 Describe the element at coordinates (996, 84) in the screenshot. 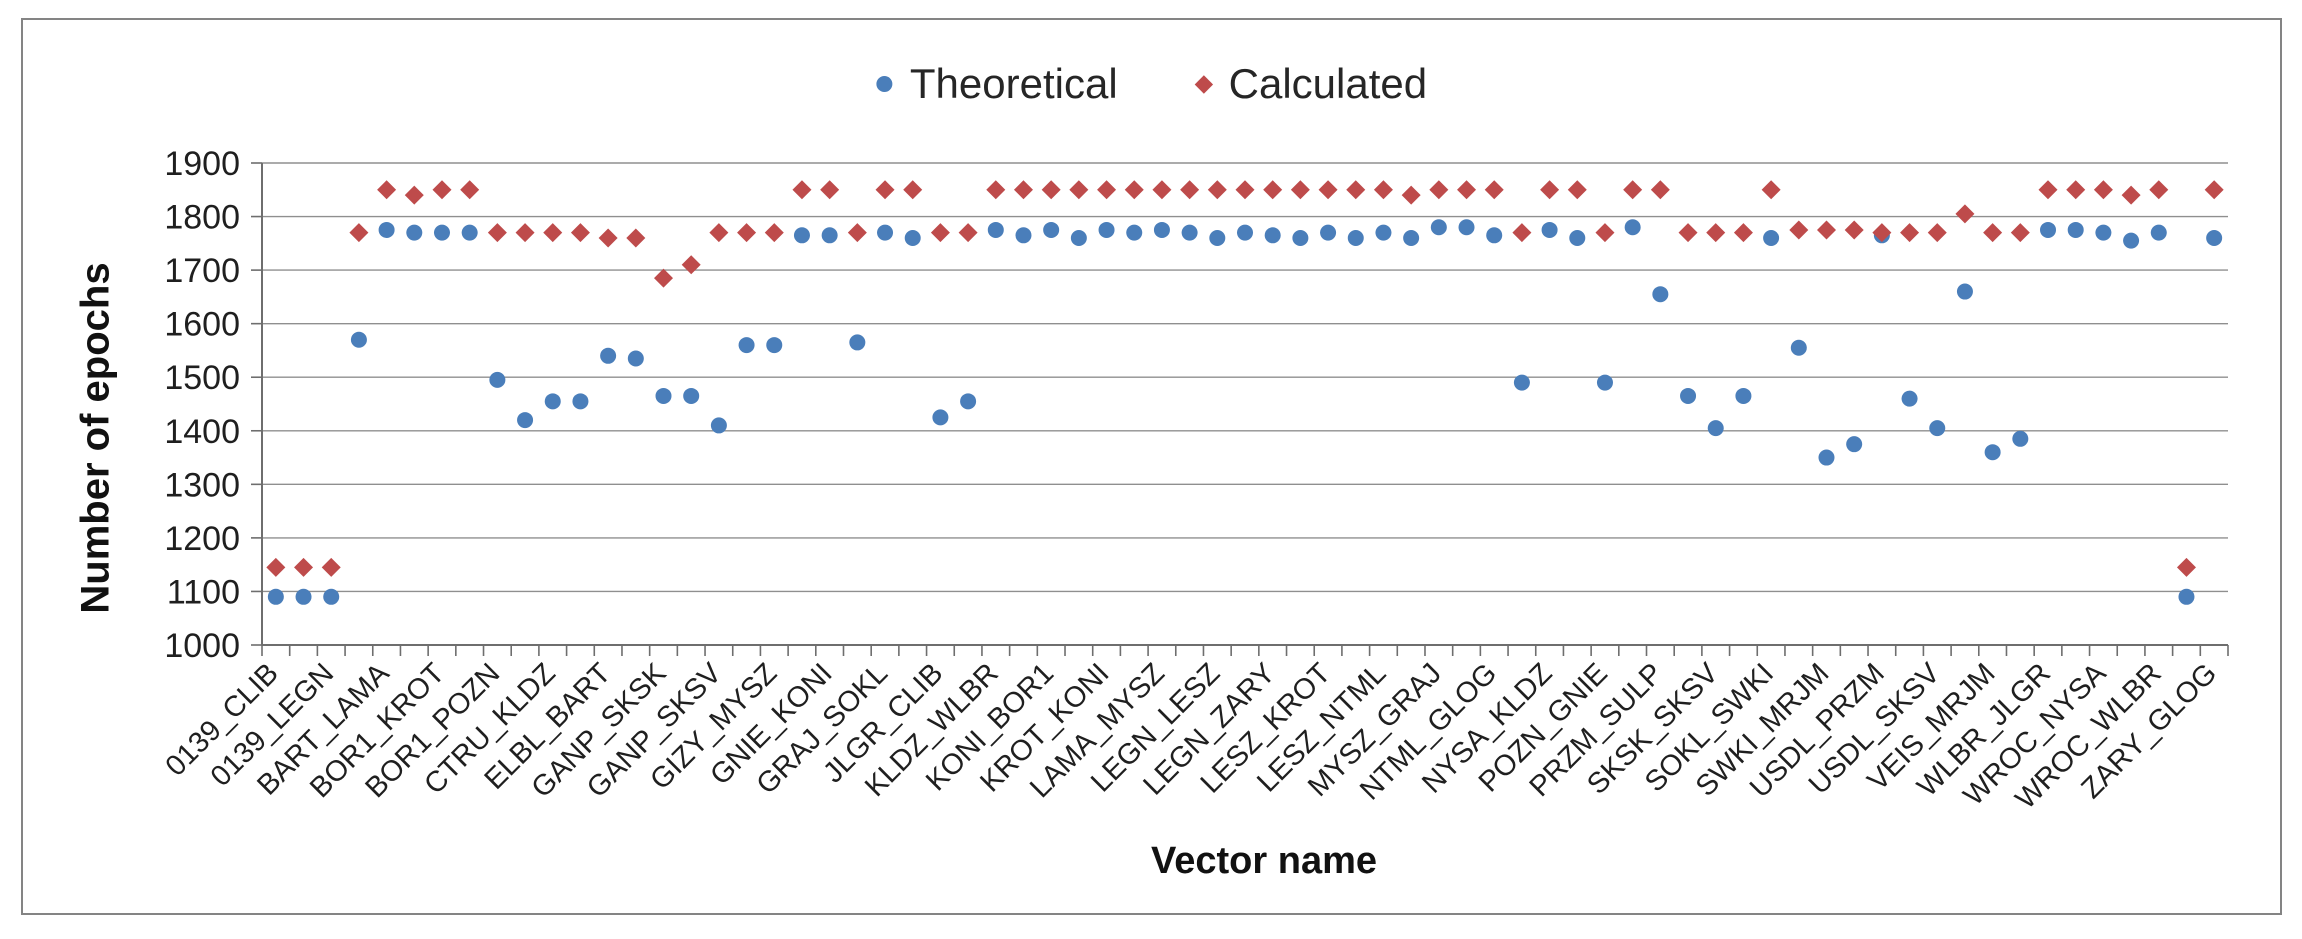

I see `legend-item-theoretical: Theoretical` at that location.